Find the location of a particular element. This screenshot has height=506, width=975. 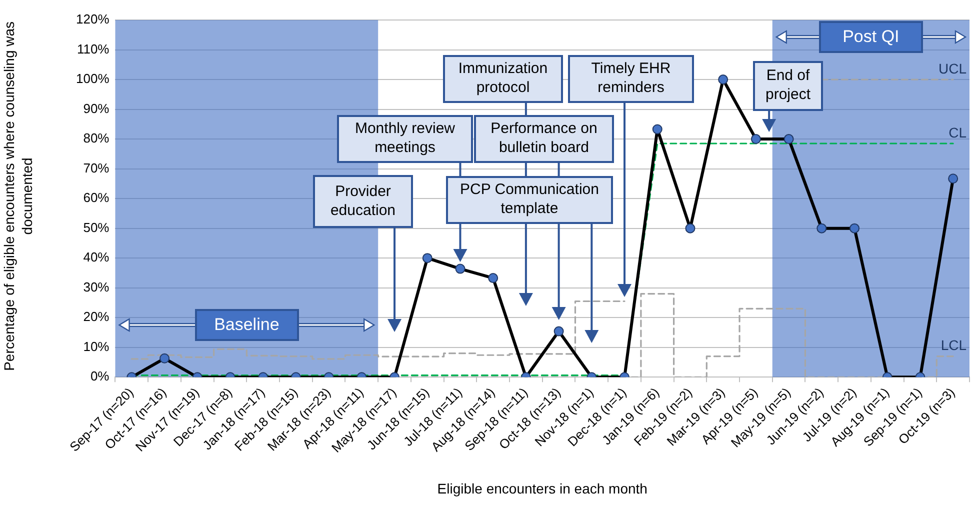

x-axis-title: Eligible encounters in each month is located at coordinates (542, 488).